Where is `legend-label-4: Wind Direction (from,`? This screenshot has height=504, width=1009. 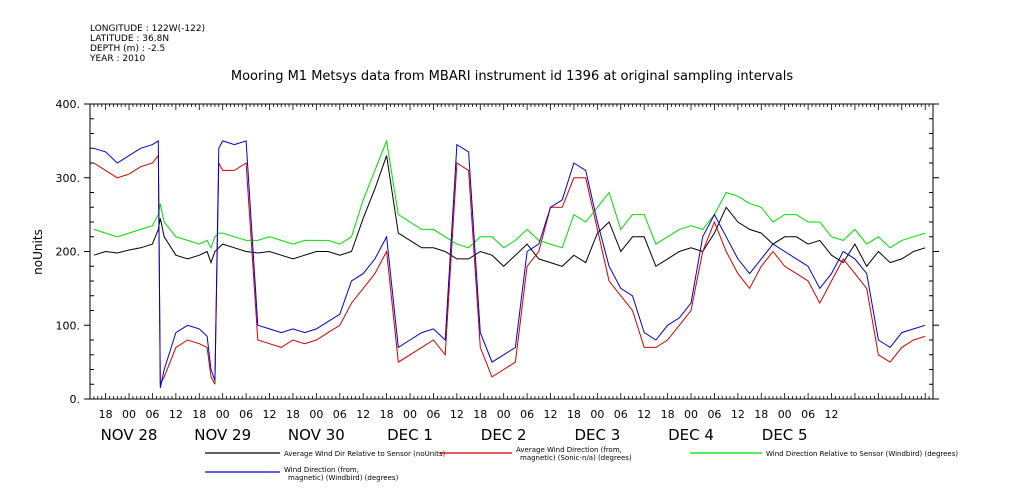
legend-label-4: Wind Direction (from, is located at coordinates (321, 470).